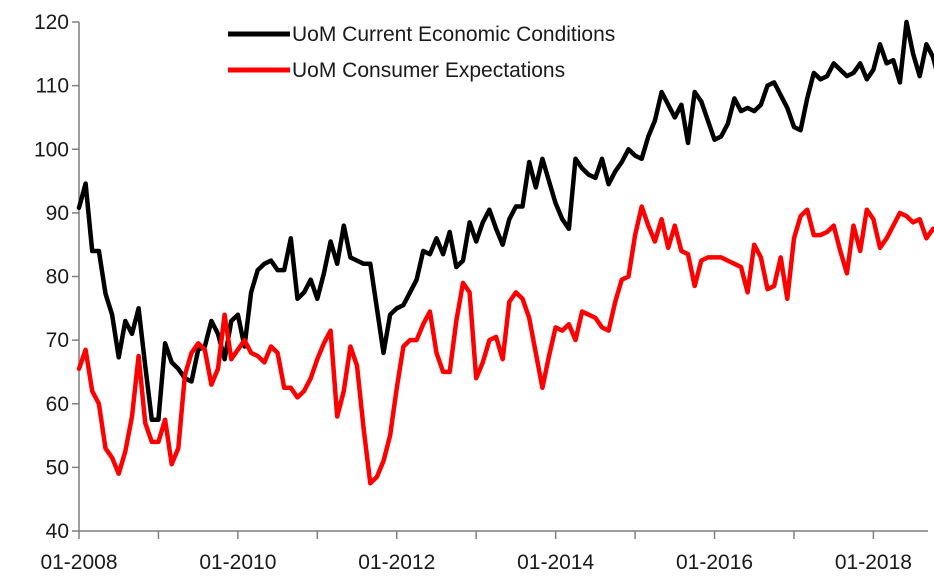 Image resolution: width=934 pixels, height=586 pixels. Describe the element at coordinates (237, 562) in the screenshot. I see `x-tick-label: 01-2010` at that location.